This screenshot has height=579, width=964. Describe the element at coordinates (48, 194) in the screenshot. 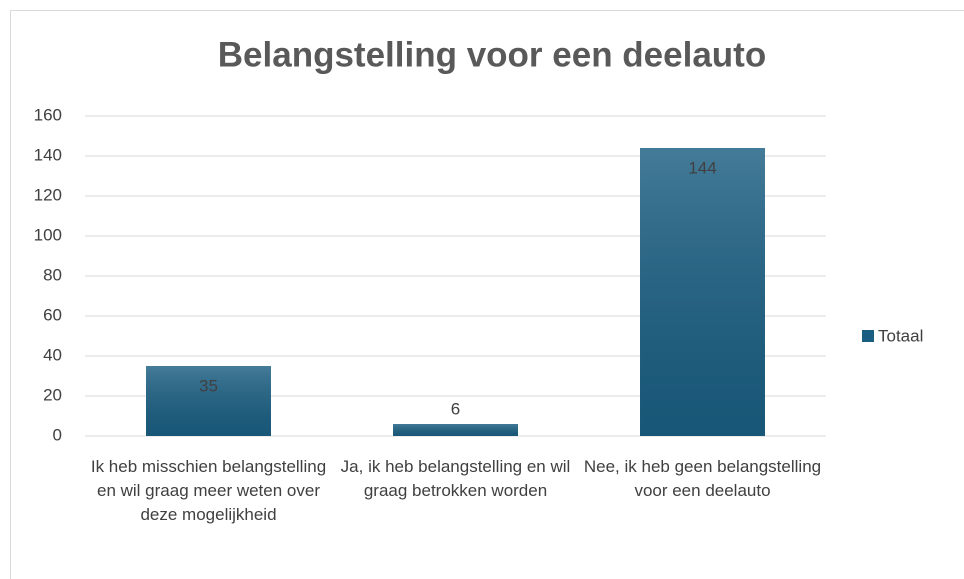

I see `y-tick-label: 120` at that location.